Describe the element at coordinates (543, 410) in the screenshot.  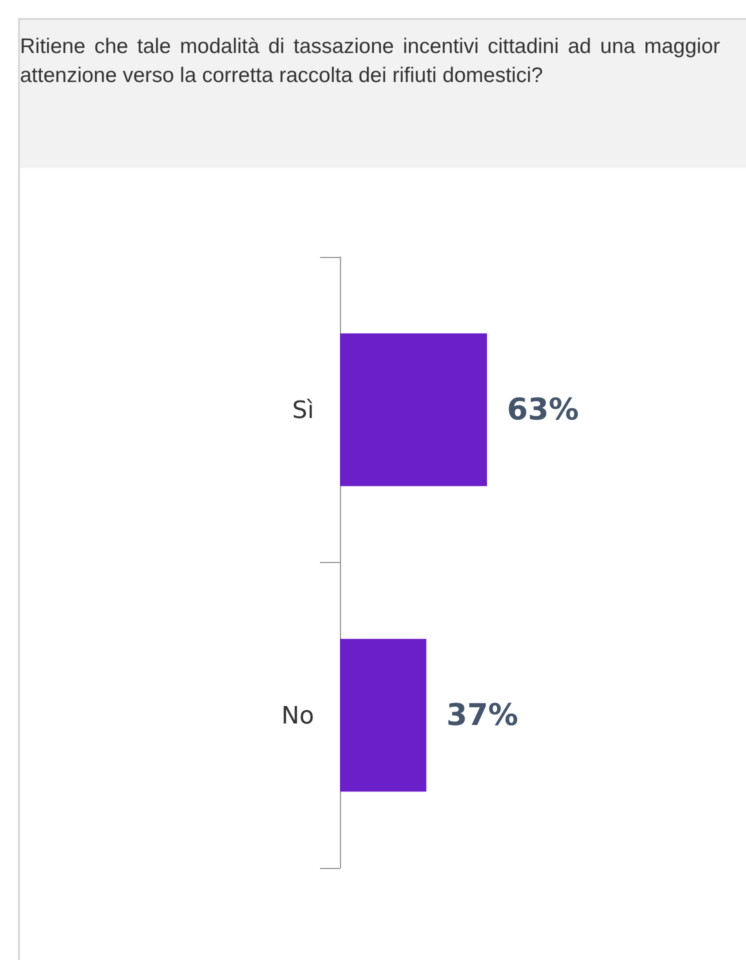
I see `data-label: 63%` at that location.